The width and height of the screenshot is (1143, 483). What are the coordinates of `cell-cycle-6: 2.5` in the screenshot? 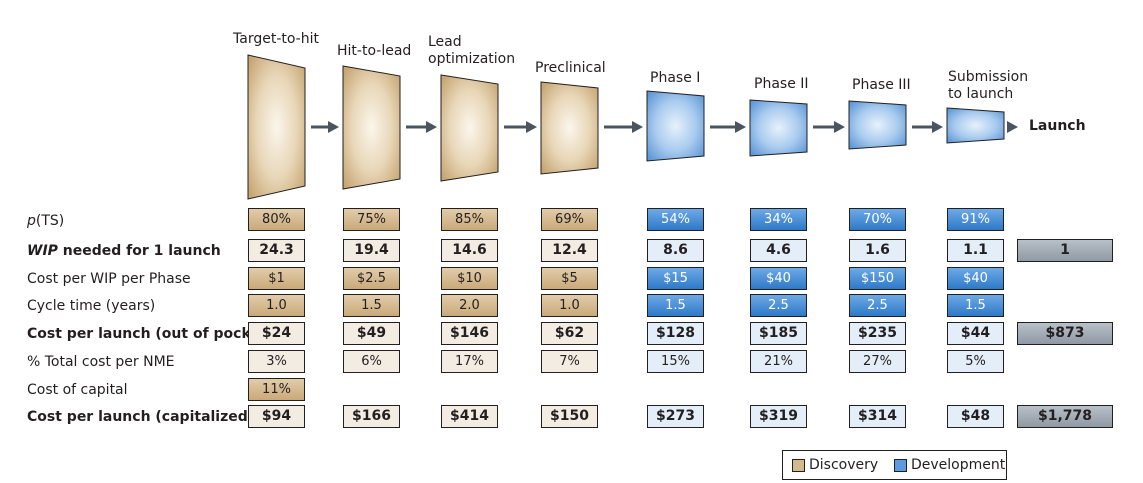 It's located at (778, 305).